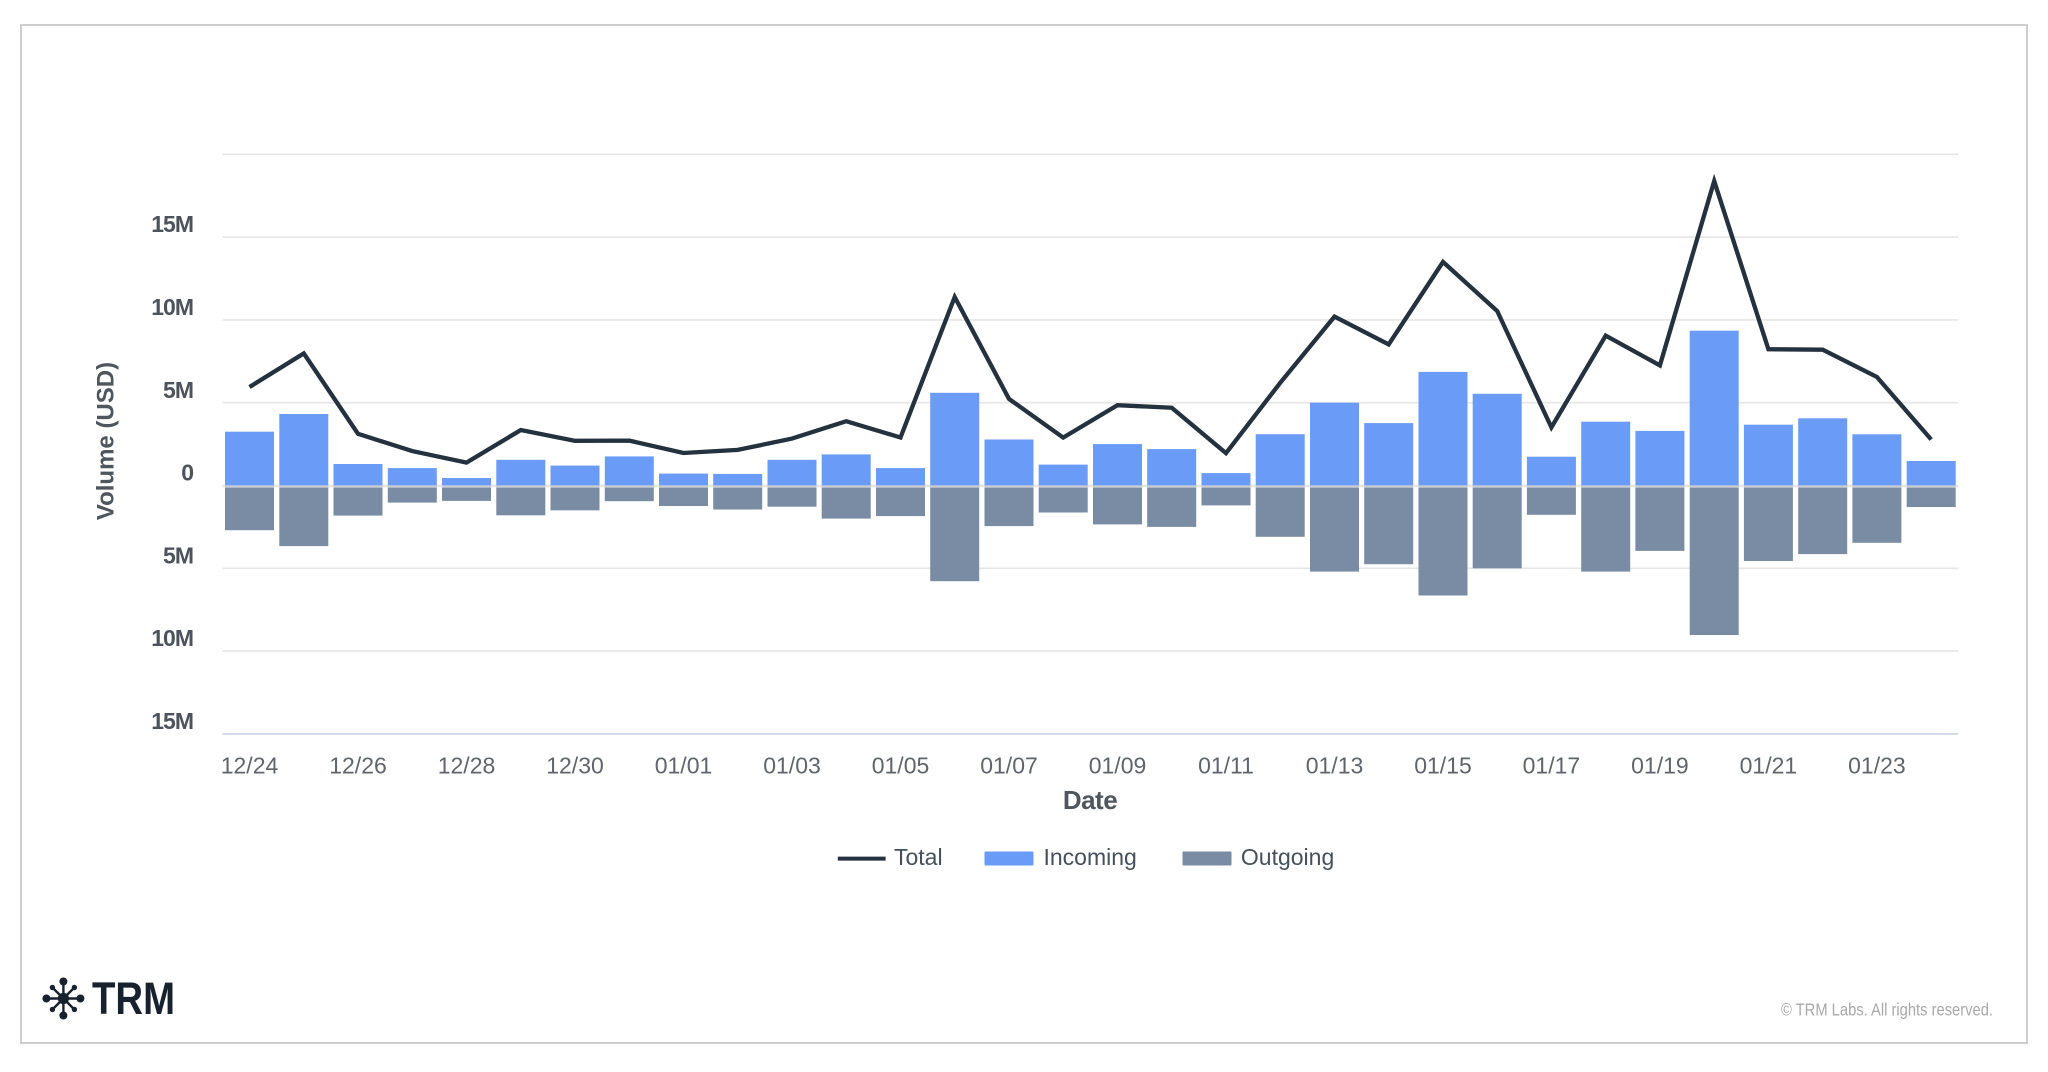 This screenshot has width=2048, height=1072. I want to click on svg-text: 12/28, so click(467, 765).